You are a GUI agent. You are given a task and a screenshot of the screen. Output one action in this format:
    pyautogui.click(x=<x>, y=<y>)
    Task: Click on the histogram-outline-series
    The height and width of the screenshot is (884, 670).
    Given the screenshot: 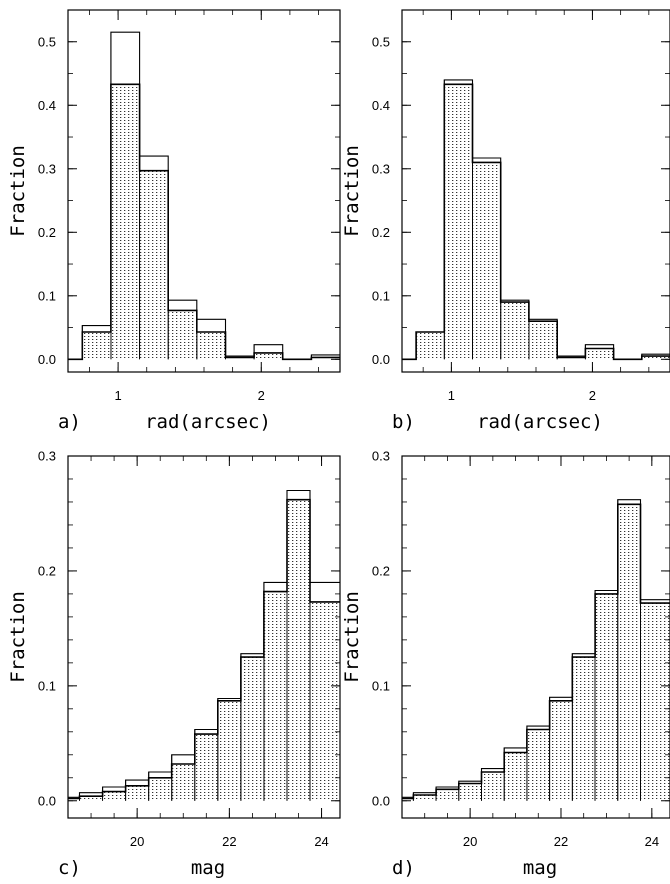 What is the action you would take?
    pyautogui.click(x=536, y=219)
    